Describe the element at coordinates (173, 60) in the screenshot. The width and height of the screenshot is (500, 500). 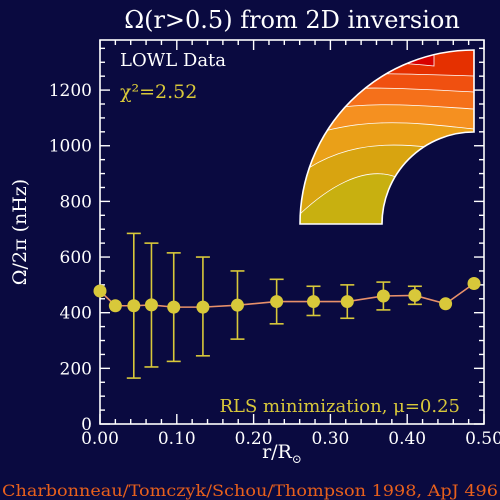
I see `dataset-label: LOWL Data` at that location.